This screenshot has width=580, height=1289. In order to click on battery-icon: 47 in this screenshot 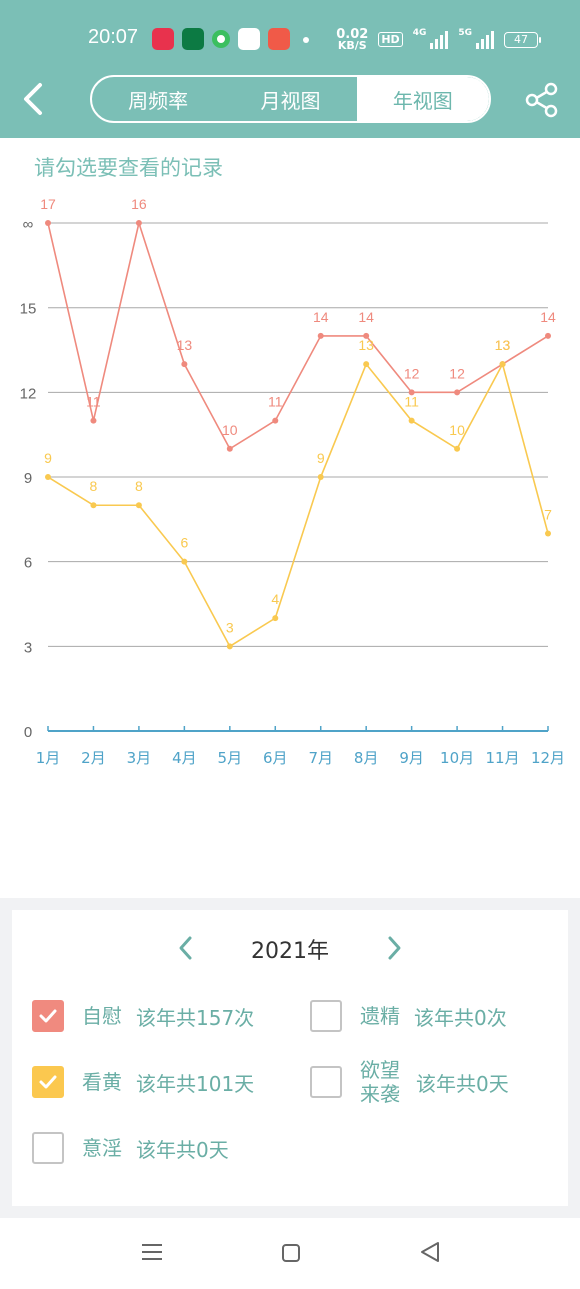, I will do `click(522, 39)`.